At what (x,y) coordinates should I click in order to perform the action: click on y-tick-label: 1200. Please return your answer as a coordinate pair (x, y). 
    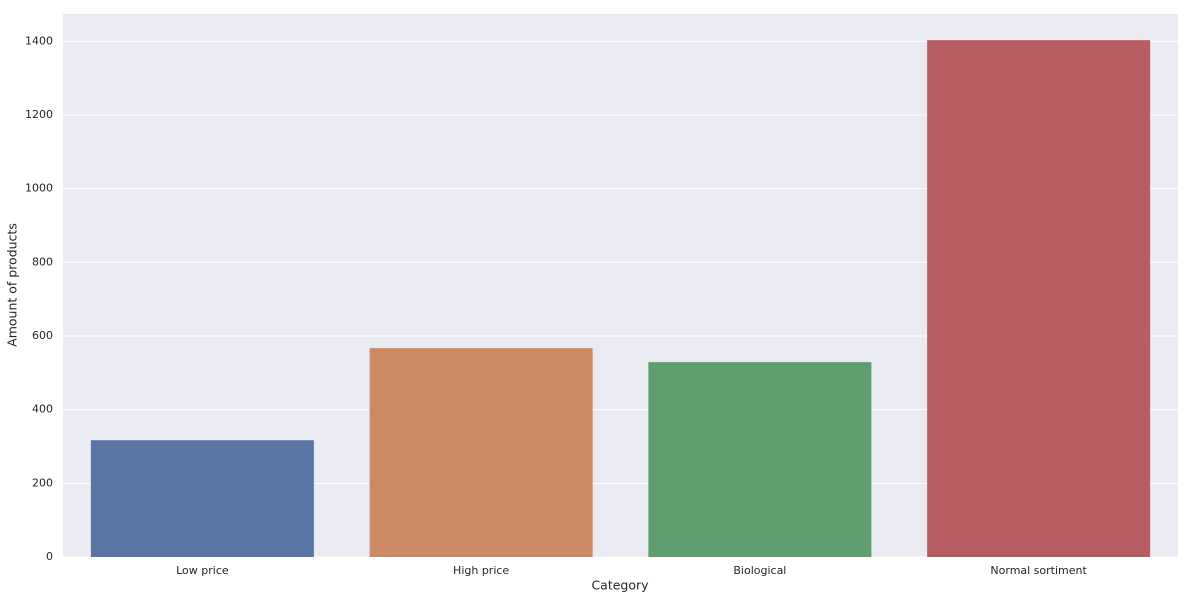
    Looking at the image, I should click on (39, 114).